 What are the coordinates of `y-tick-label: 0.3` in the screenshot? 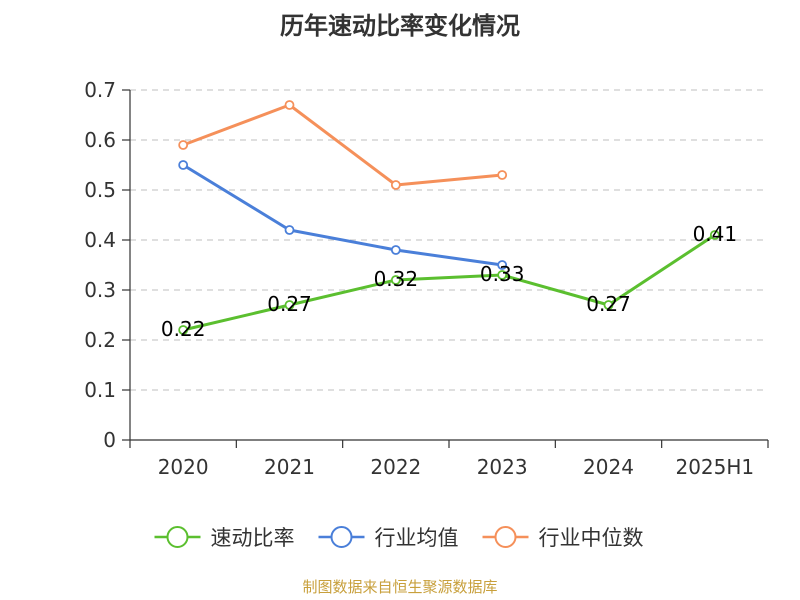 It's located at (100, 290).